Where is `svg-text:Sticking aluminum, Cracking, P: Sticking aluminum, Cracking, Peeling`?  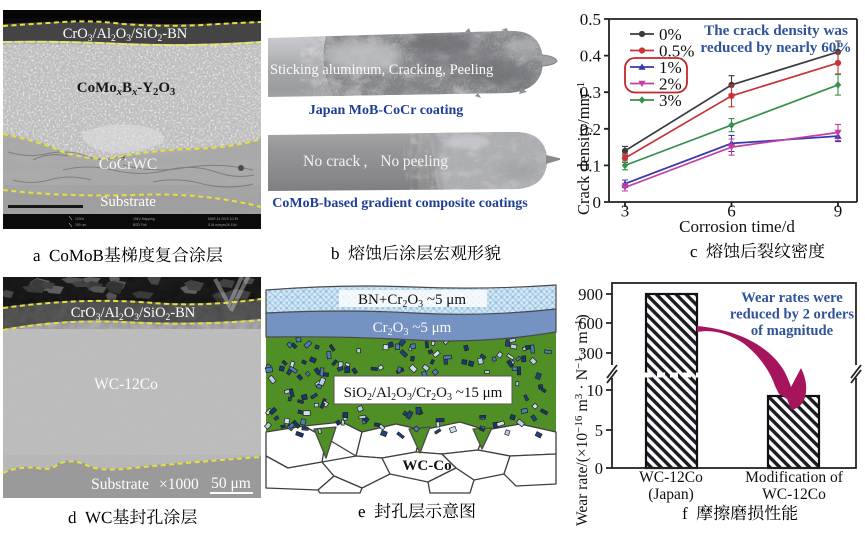 svg-text:Sticking aluminum, Cracking, P: Sticking aluminum, Cracking, Peeling is located at coordinates (382, 70).